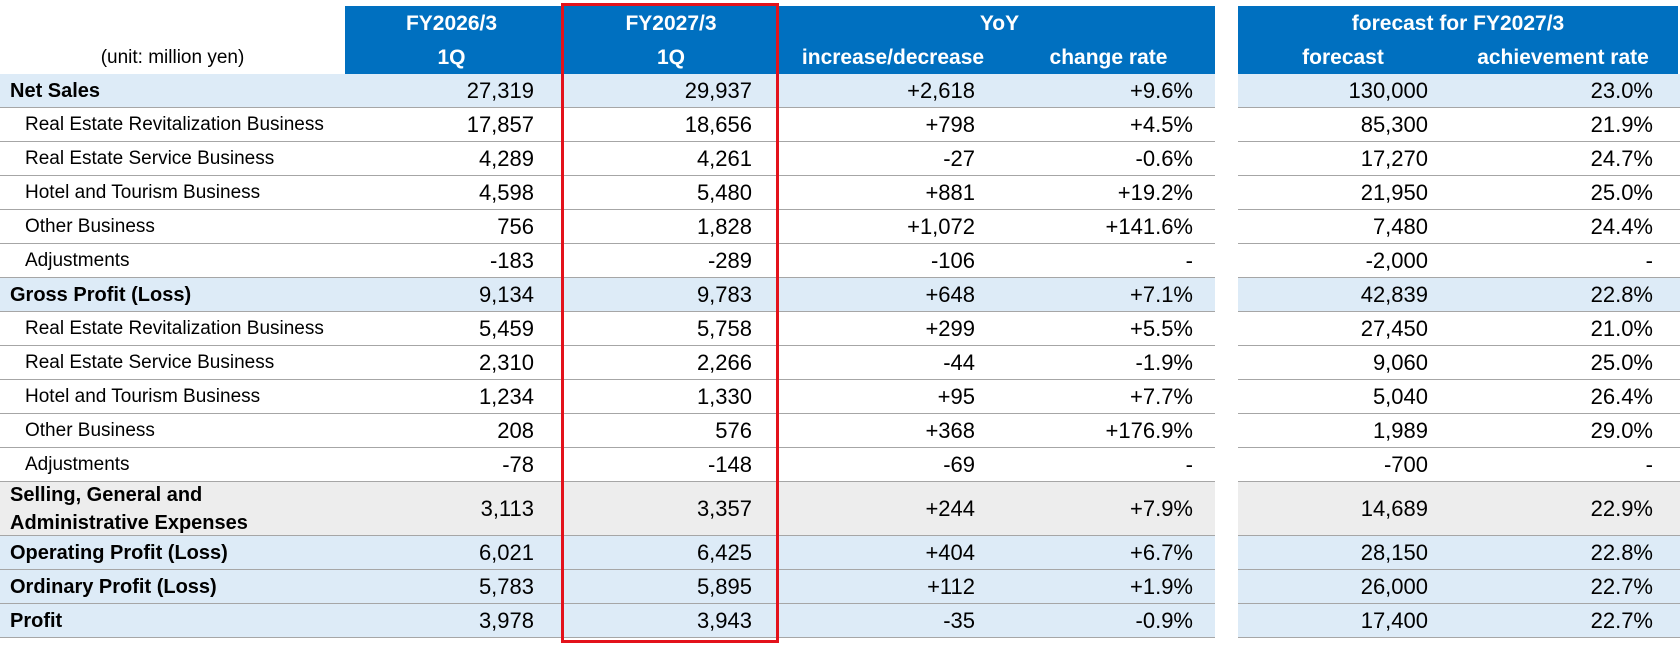 This screenshot has width=1680, height=650. I want to click on row-label: Adjustments, so click(77, 260).